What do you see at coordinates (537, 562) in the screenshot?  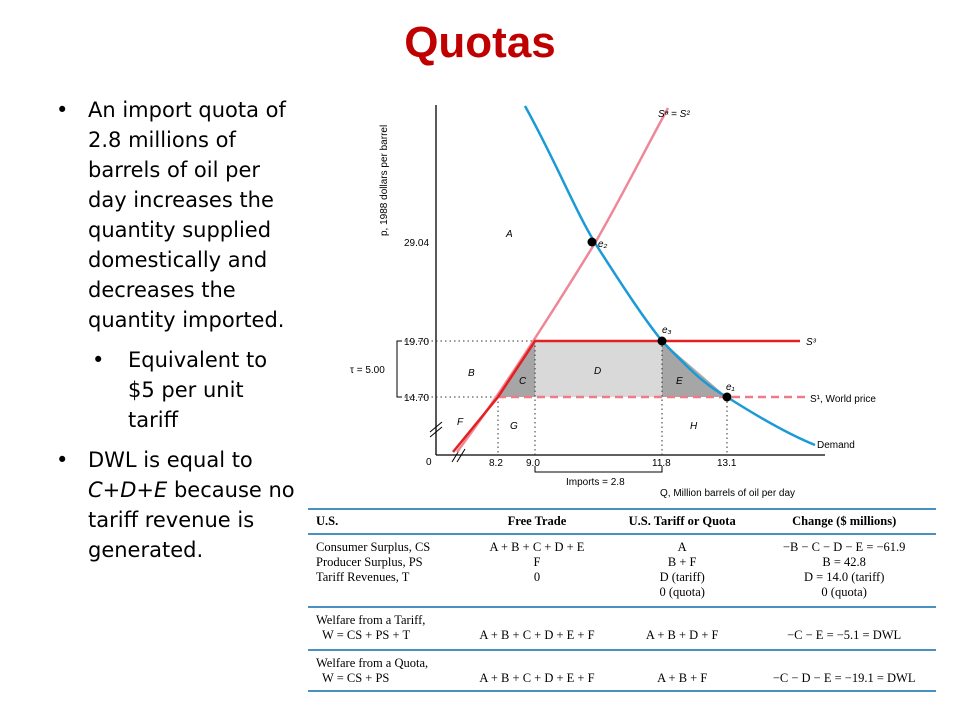 I see `table-cell: F` at bounding box center [537, 562].